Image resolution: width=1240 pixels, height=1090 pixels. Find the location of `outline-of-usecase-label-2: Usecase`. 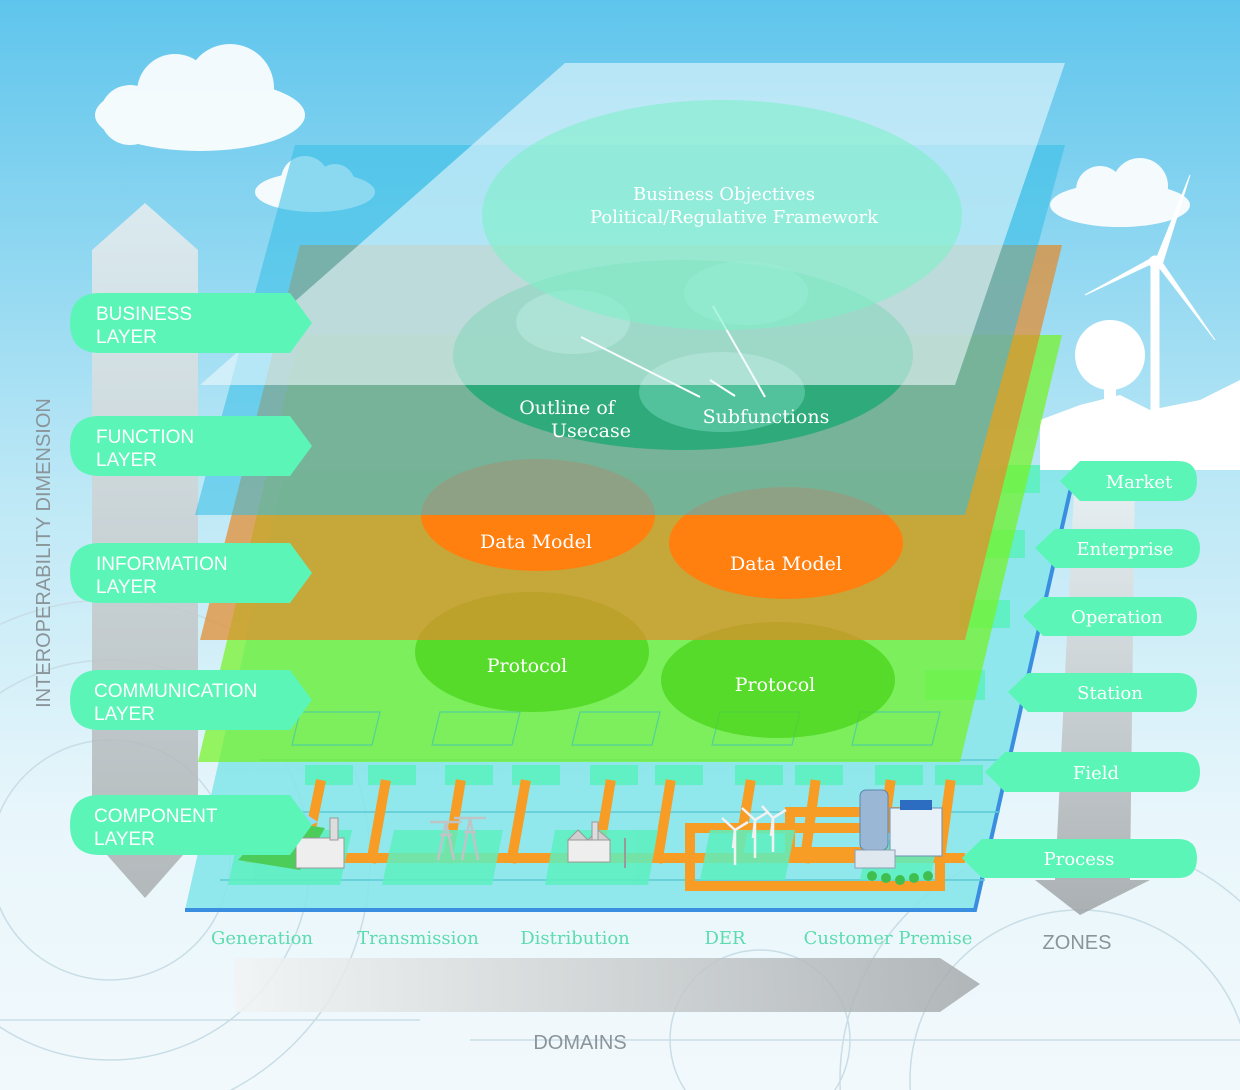

outline-of-usecase-label-2: Usecase is located at coordinates (591, 431).